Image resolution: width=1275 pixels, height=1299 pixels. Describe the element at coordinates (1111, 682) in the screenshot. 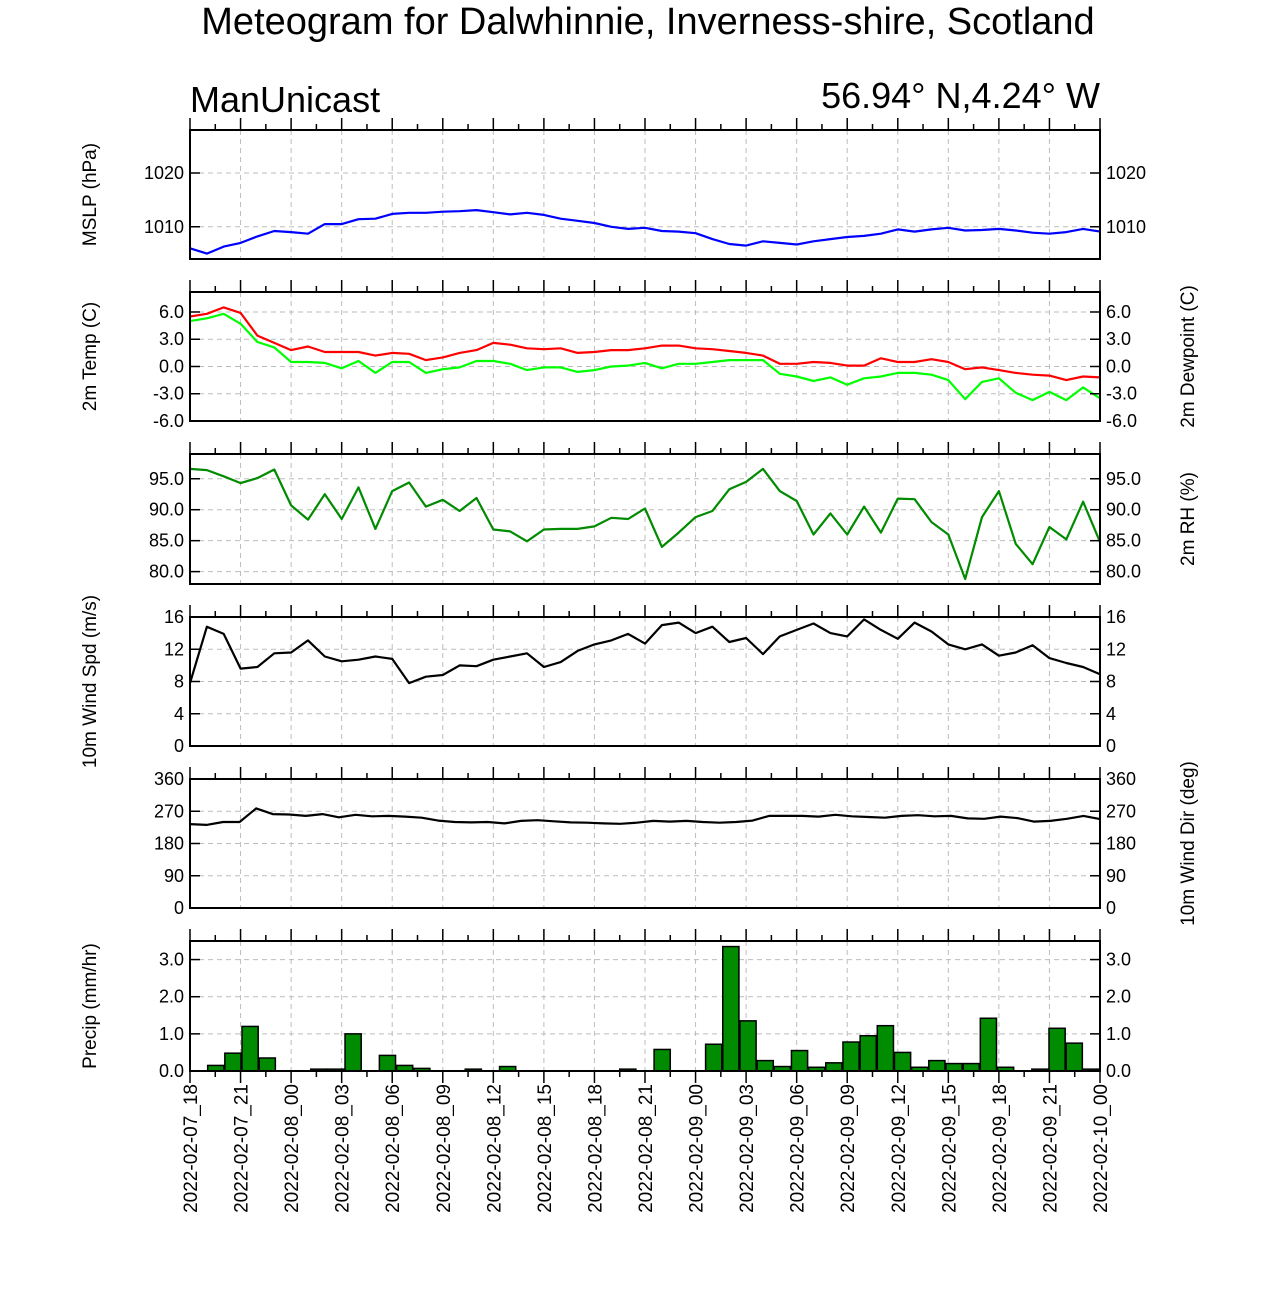

I see `y-tick-label-right: 8` at that location.